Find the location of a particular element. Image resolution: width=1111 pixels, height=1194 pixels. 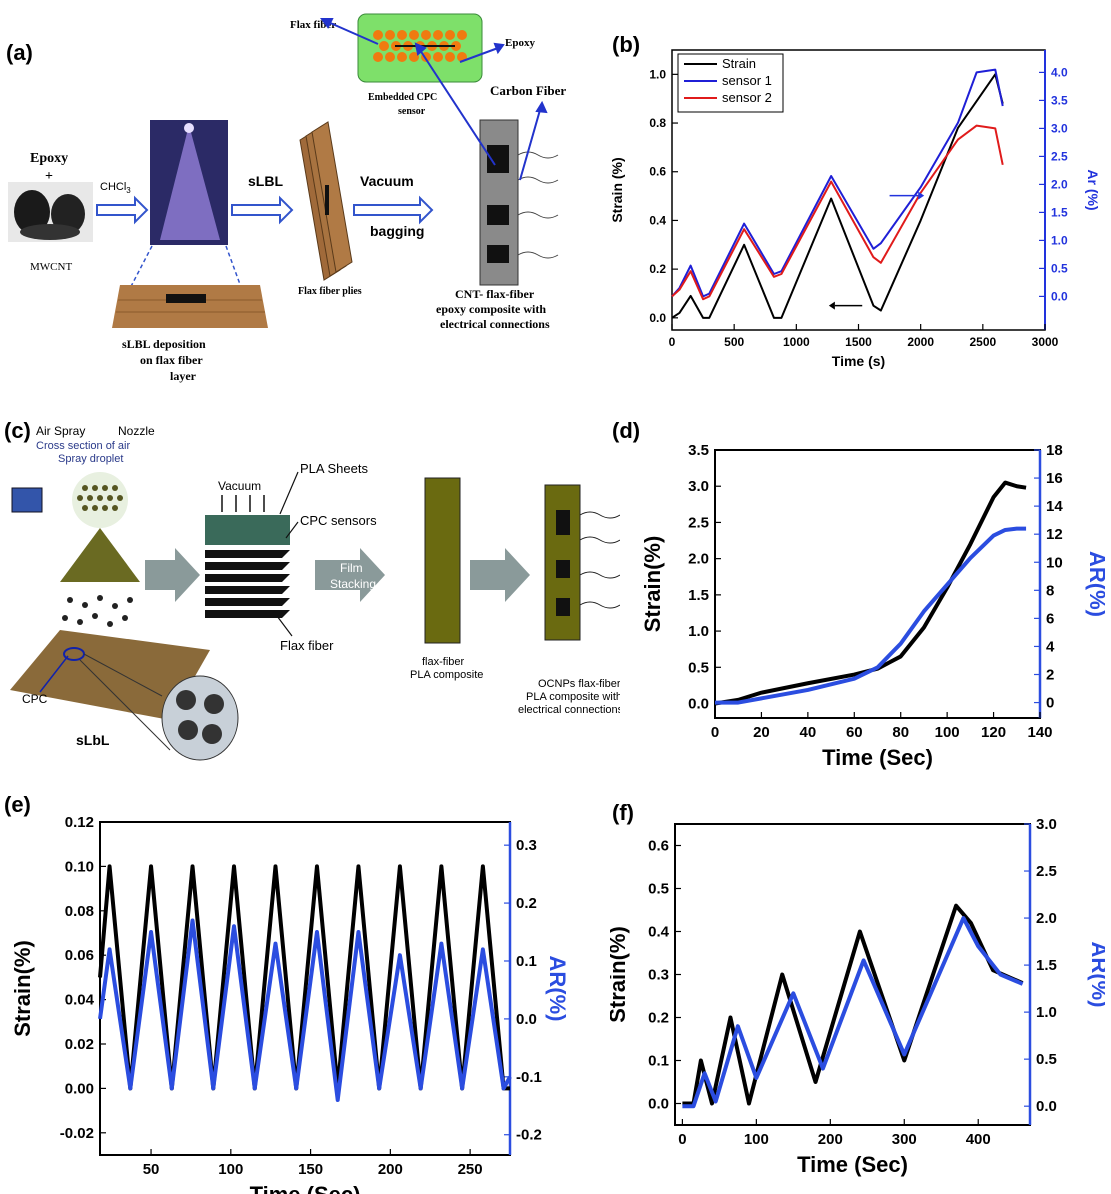

legend: Strain sensor 1 sensor 2 is located at coordinates (730, 83).